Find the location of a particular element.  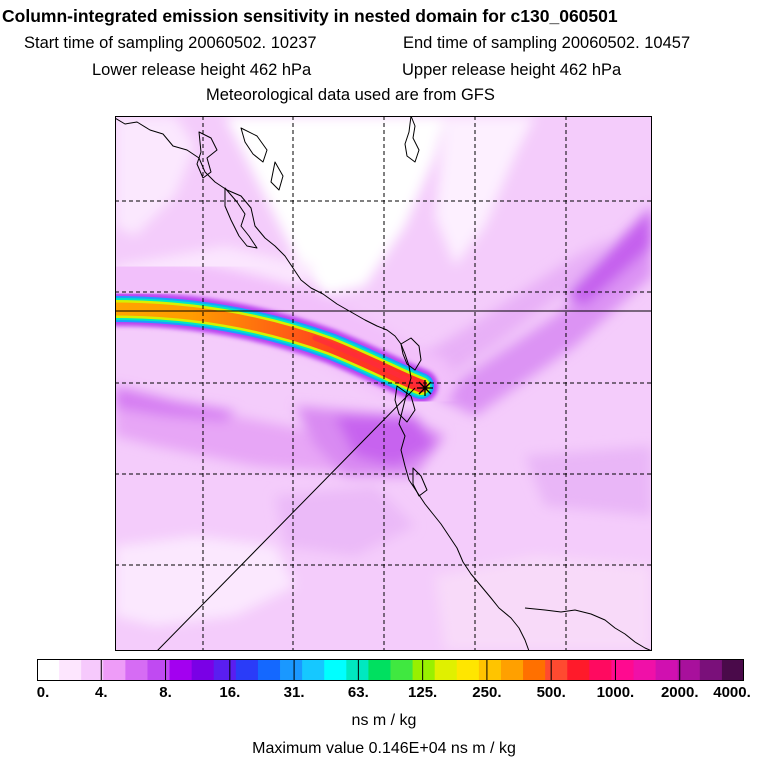

upper-release-label: Upper release height 462 hPa is located at coordinates (512, 70).